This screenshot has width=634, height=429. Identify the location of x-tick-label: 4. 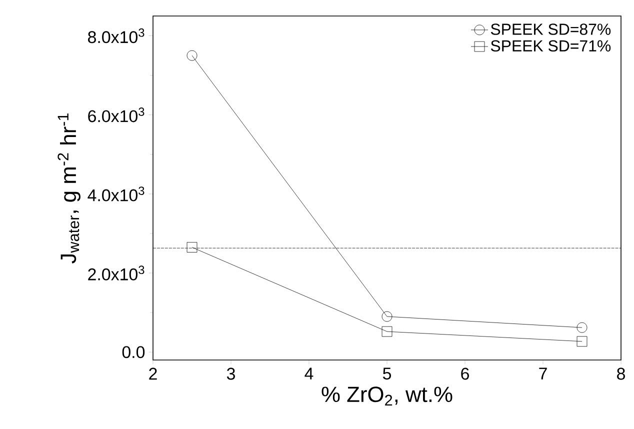
(309, 374).